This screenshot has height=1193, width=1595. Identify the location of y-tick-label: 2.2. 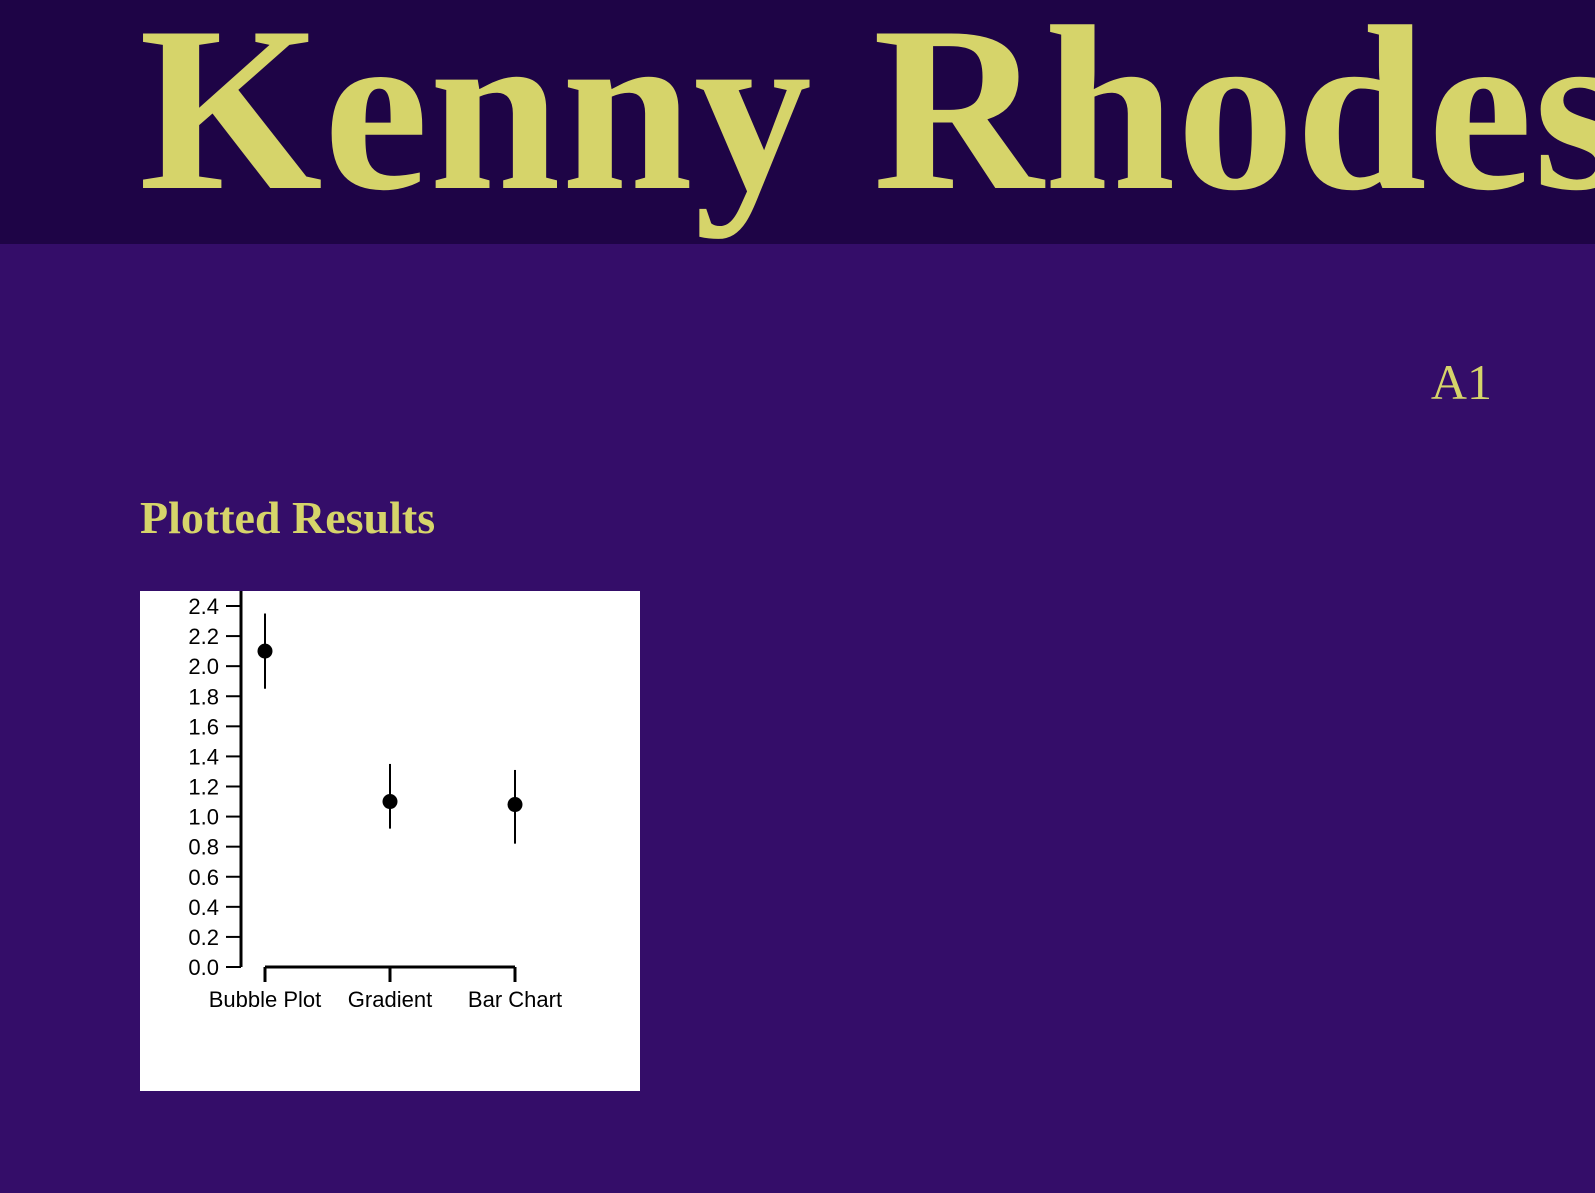
(203, 636).